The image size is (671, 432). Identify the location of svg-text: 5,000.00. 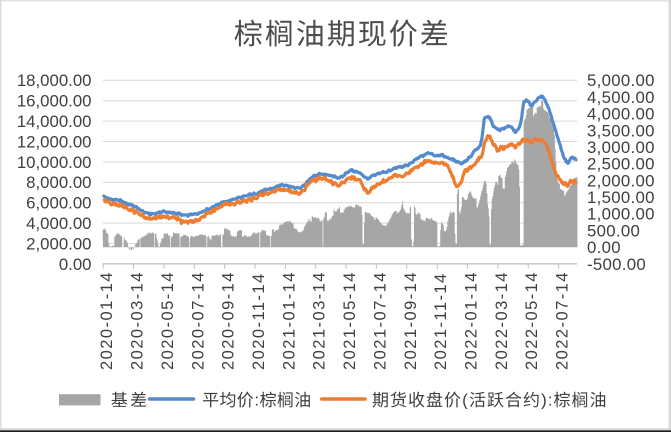
(621, 80).